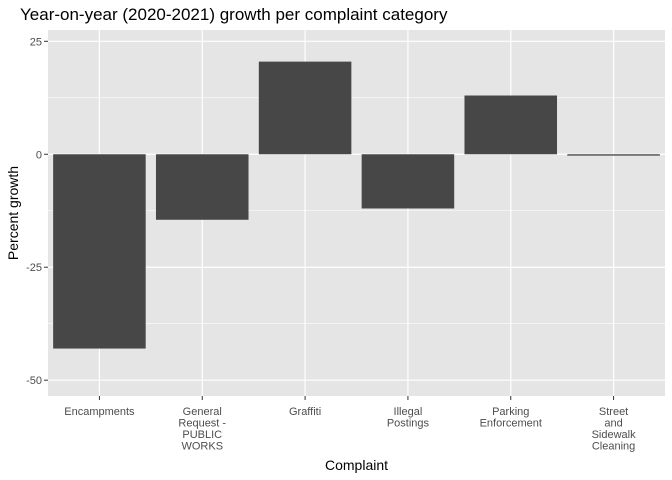  I want to click on x-tick-label: Encampments, so click(99, 412).